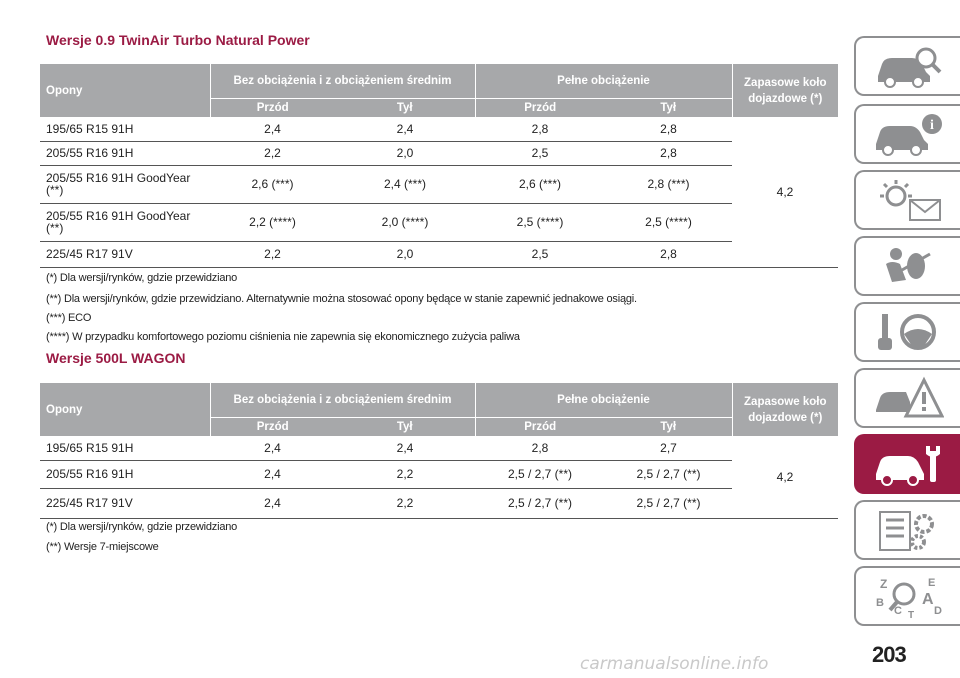 This screenshot has width=960, height=678. Describe the element at coordinates (928, 599) in the screenshot. I see `index-letter: A` at that location.